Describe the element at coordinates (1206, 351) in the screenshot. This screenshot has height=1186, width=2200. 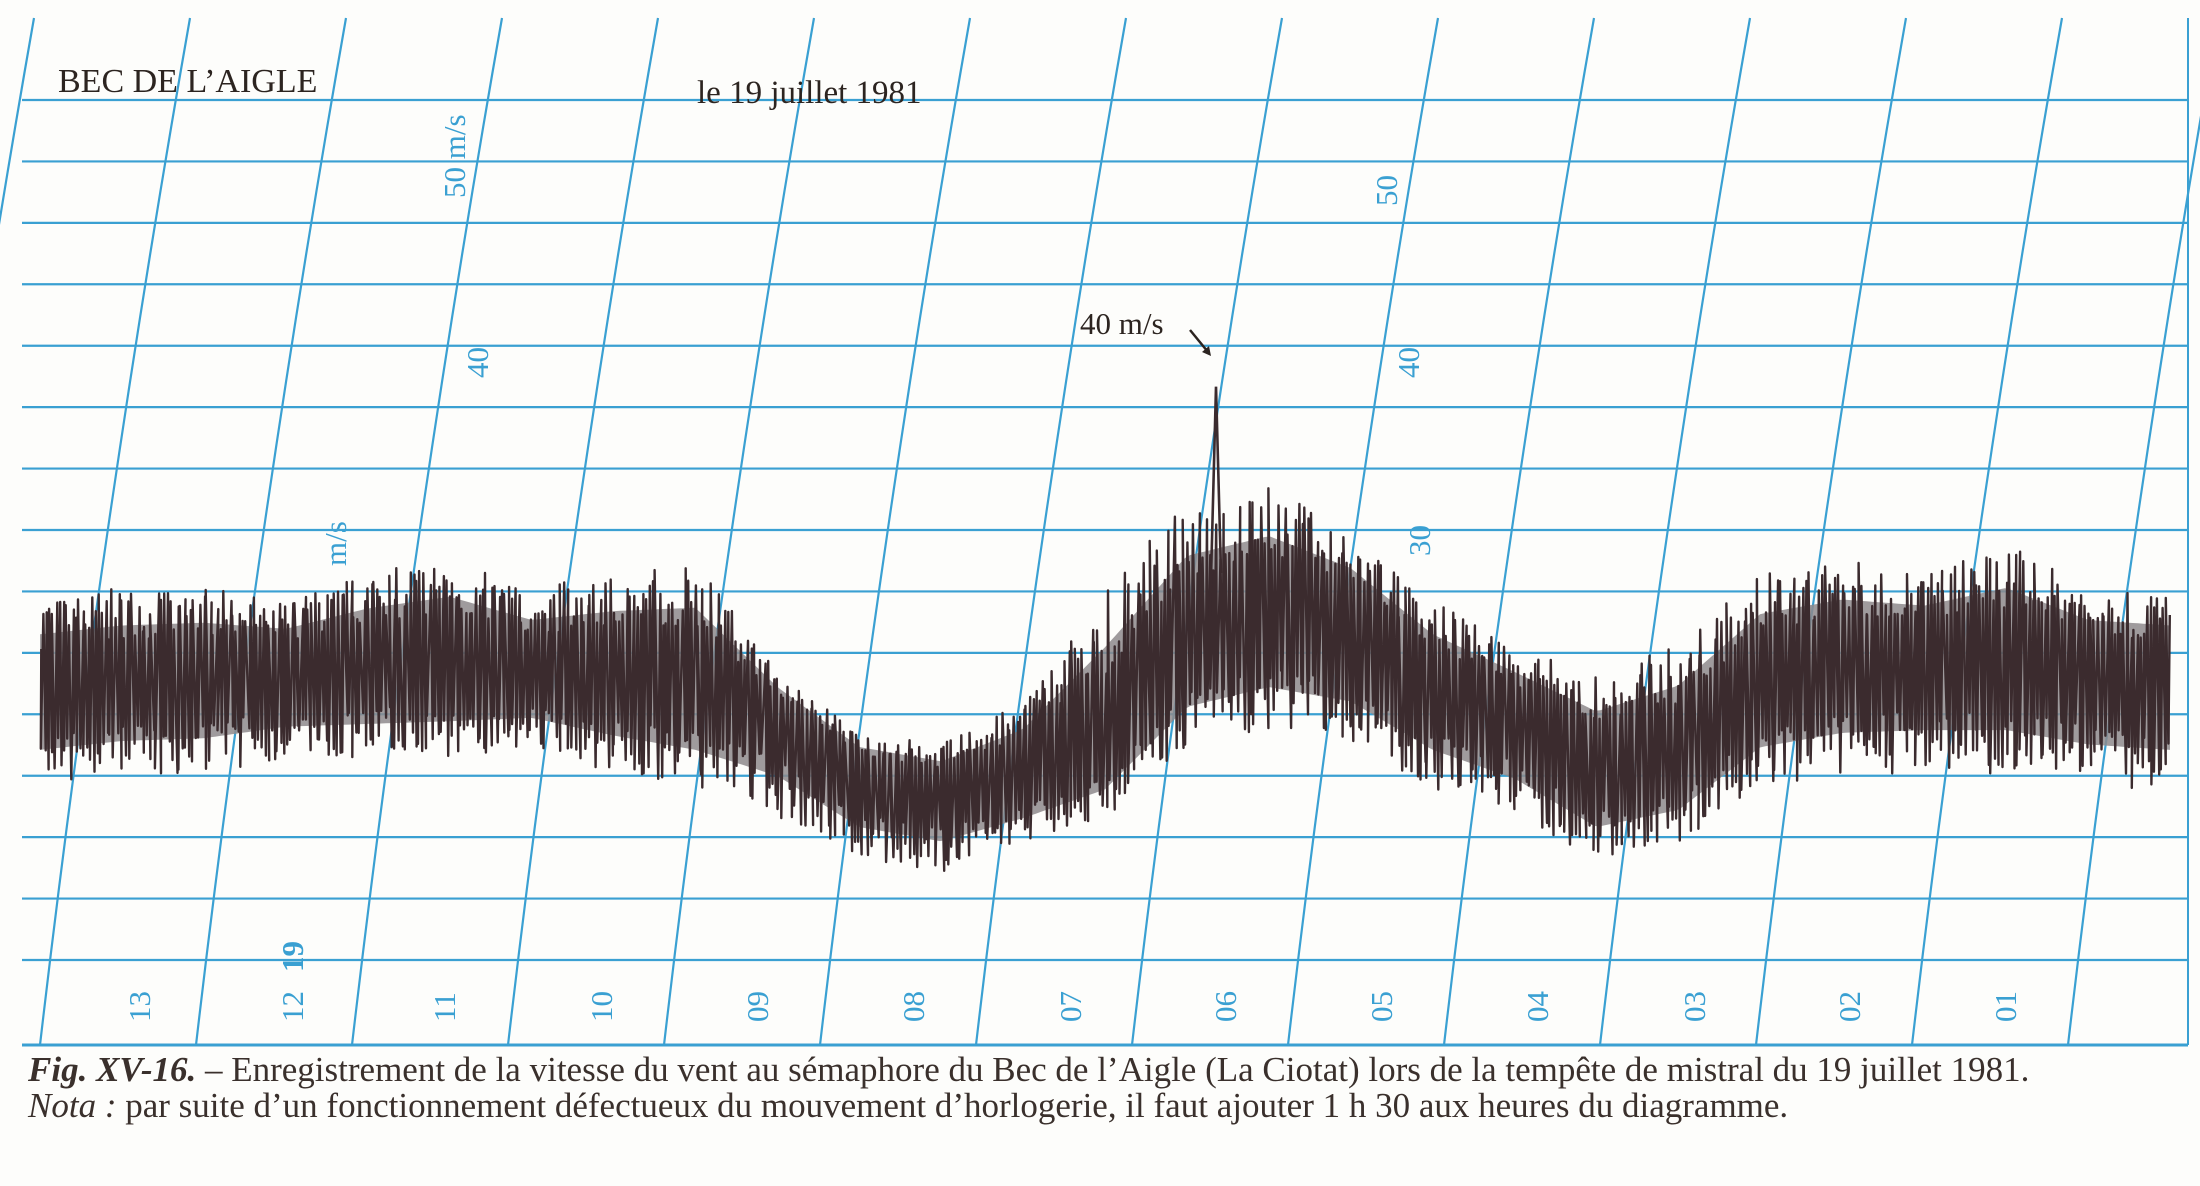
I see `peak-arrowhead` at that location.